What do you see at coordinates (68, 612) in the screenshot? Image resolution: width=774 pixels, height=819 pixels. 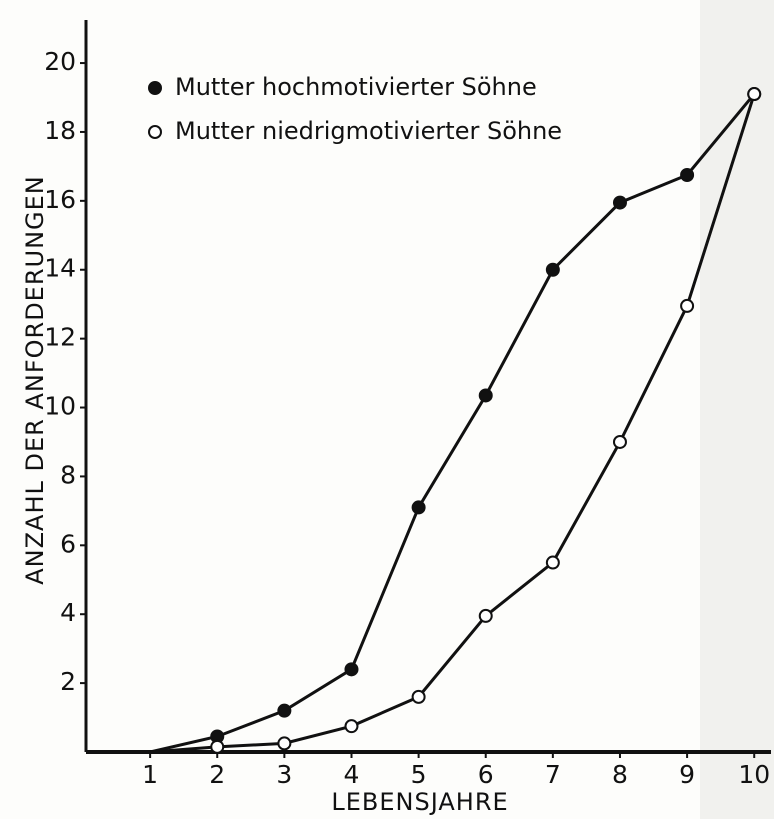 I see `y-tick-label: 4` at bounding box center [68, 612].